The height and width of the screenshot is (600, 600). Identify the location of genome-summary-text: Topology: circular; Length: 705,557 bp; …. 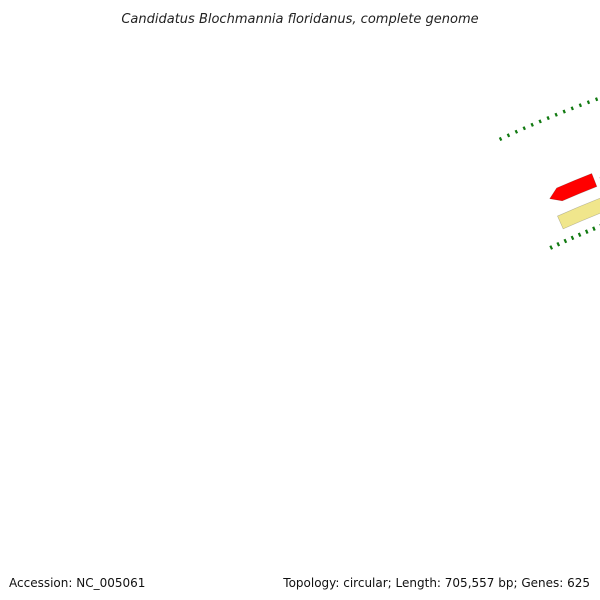
(436, 583).